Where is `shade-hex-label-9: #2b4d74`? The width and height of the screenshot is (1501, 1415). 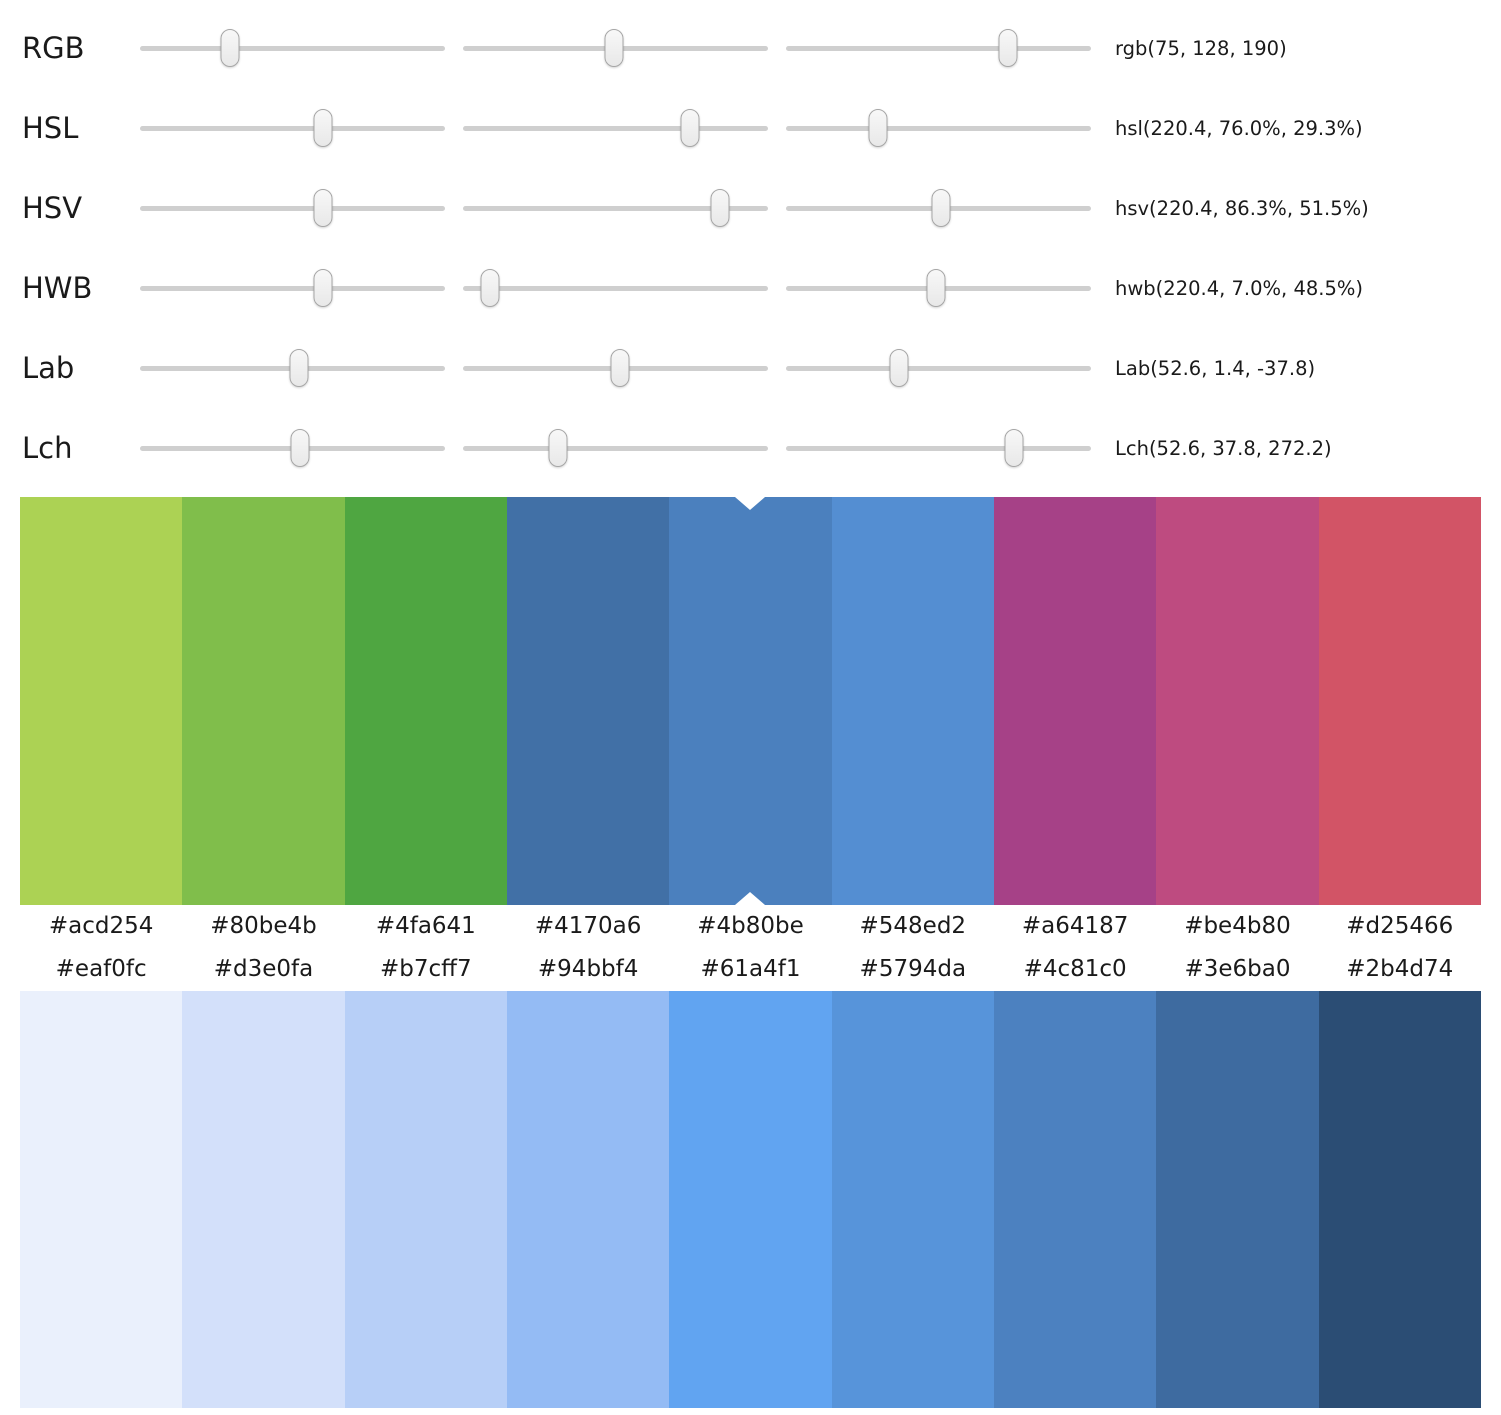 shade-hex-label-9: #2b4d74 is located at coordinates (1400, 969).